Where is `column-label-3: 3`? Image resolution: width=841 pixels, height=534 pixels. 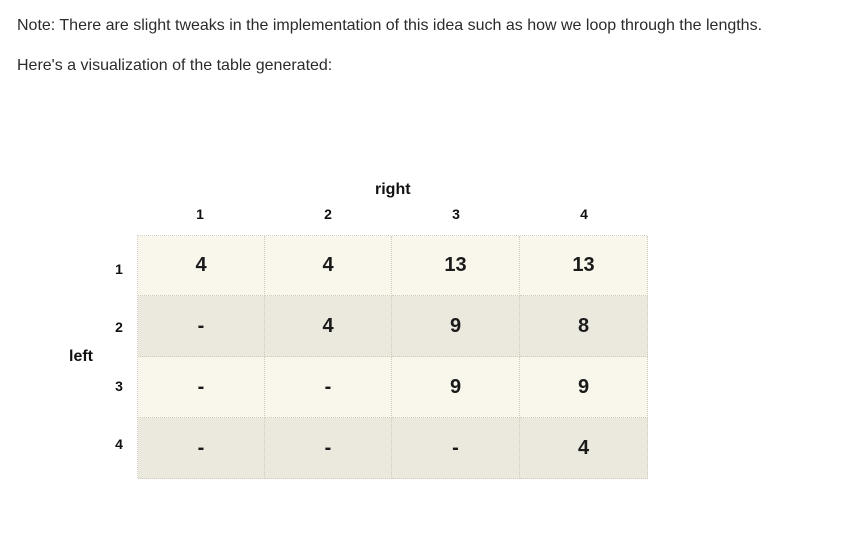
column-label-3: 3 is located at coordinates (456, 214).